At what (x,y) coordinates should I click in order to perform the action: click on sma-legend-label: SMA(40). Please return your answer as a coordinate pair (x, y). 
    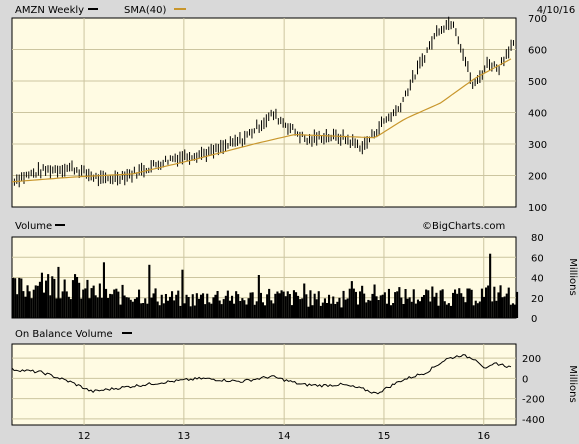
    Looking at the image, I should click on (145, 10).